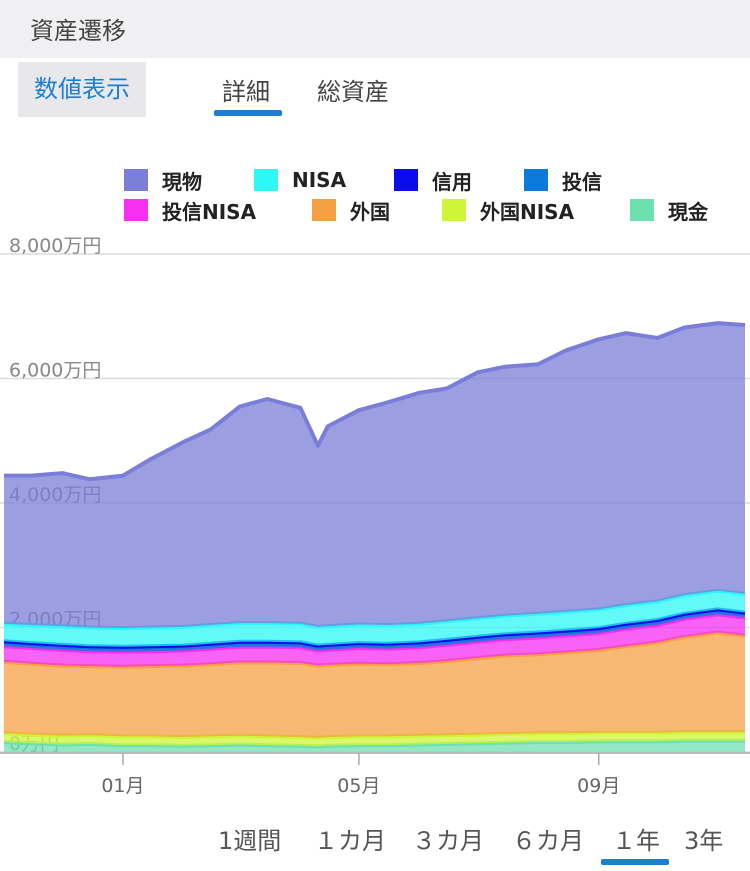 This screenshot has width=750, height=871. Describe the element at coordinates (209, 211) in the screenshot. I see `legend-label: 投信NISA` at that location.